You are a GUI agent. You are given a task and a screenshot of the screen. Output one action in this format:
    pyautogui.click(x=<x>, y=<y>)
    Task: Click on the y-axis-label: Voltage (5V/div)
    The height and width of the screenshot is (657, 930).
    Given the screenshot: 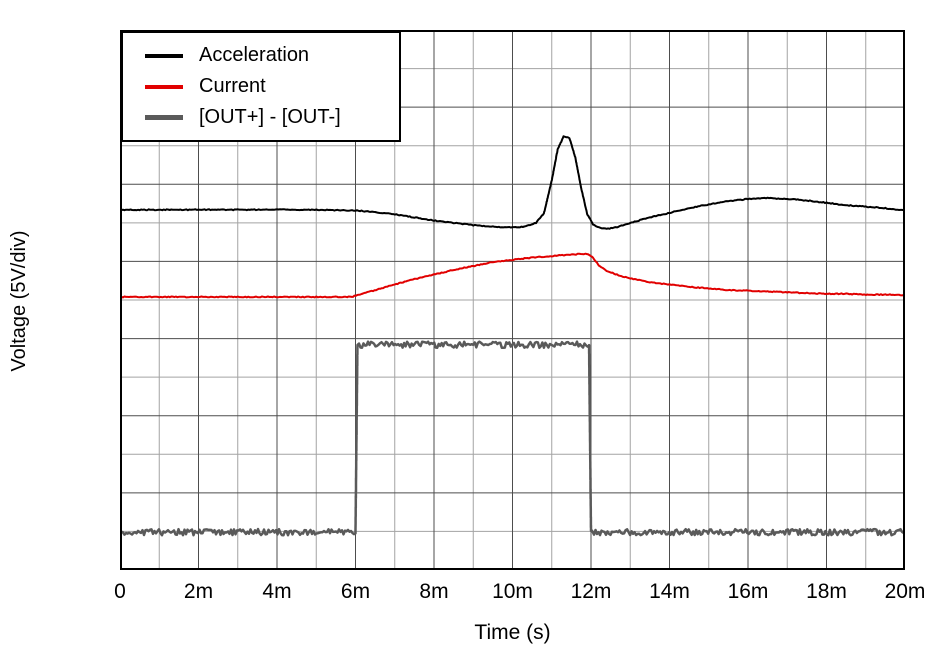 What is the action you would take?
    pyautogui.click(x=19, y=301)
    